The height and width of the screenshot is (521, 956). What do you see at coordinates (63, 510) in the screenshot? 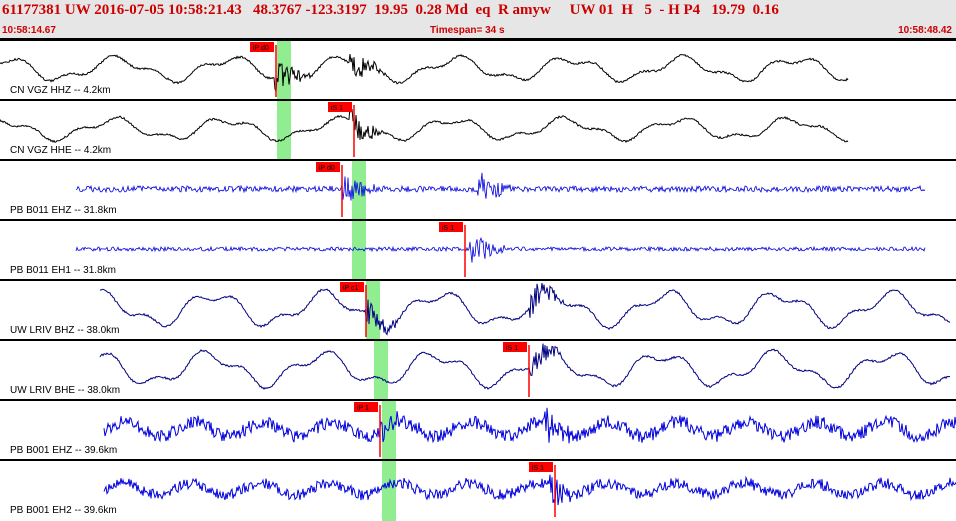
I see `channel-label: PB B001 EH2 -- 39.6km` at bounding box center [63, 510].